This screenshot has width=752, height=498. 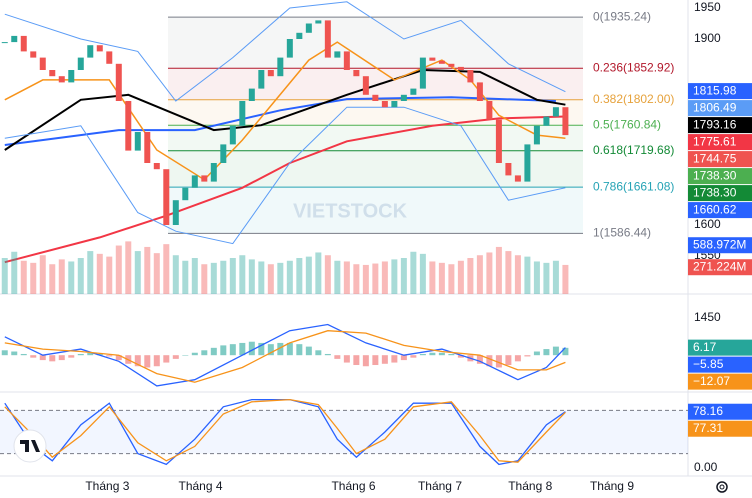 I want to click on price-tag-label: 1775.61, so click(x=715, y=141).